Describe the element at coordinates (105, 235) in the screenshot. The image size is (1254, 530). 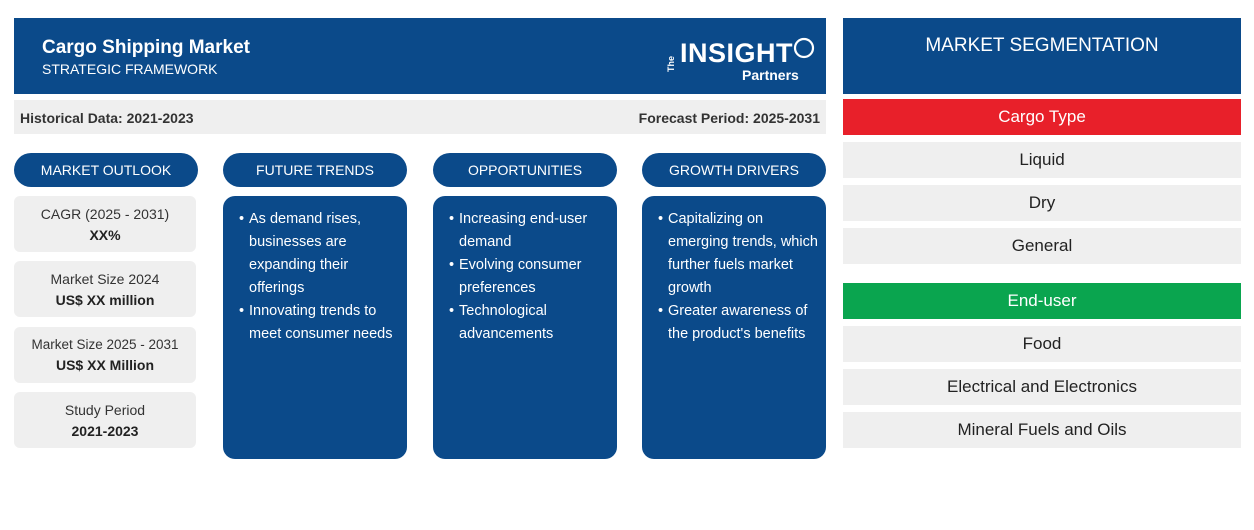
I see `stat-value: XX%` at that location.